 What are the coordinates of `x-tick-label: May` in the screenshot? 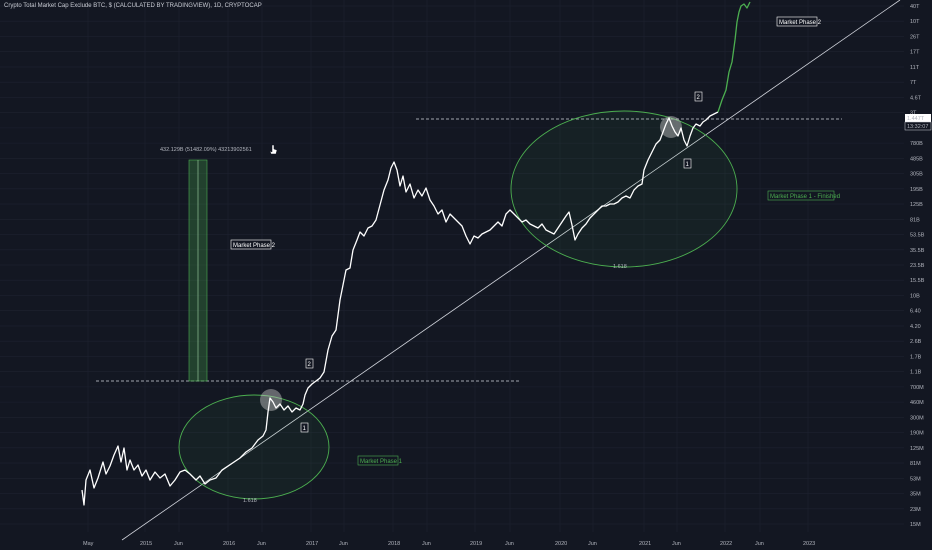 It's located at (88, 544).